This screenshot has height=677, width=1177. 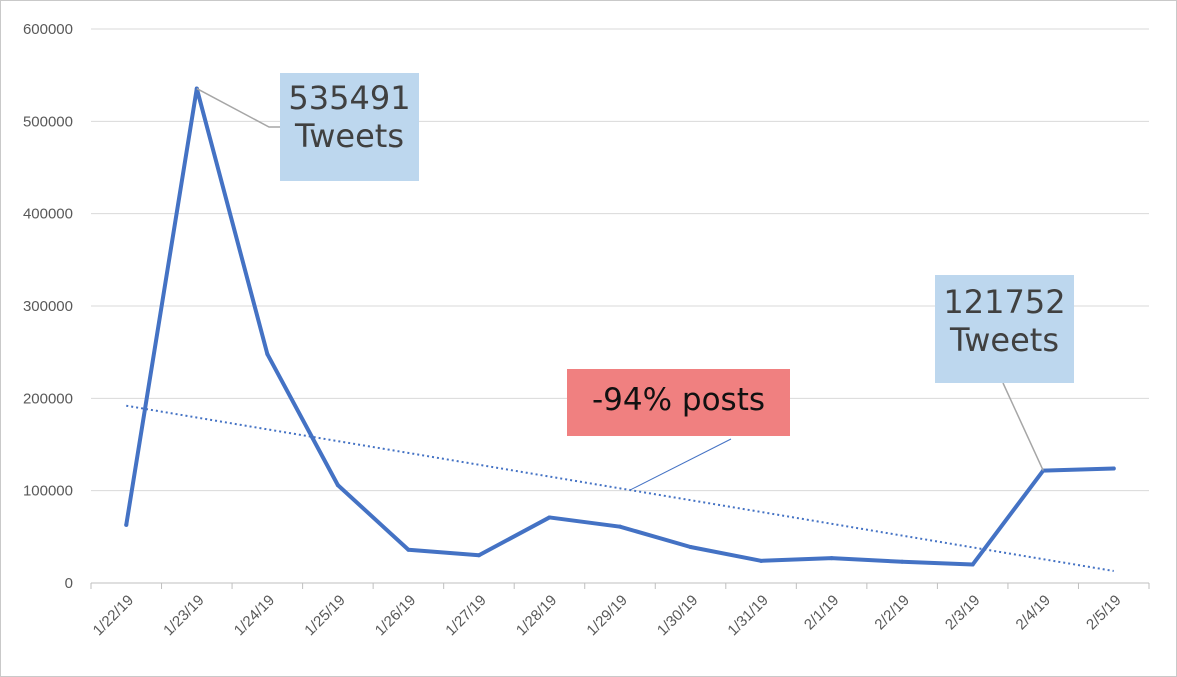 What do you see at coordinates (677, 615) in the screenshot?
I see `x-tick-label-1/30/19: 1/30/19` at bounding box center [677, 615].